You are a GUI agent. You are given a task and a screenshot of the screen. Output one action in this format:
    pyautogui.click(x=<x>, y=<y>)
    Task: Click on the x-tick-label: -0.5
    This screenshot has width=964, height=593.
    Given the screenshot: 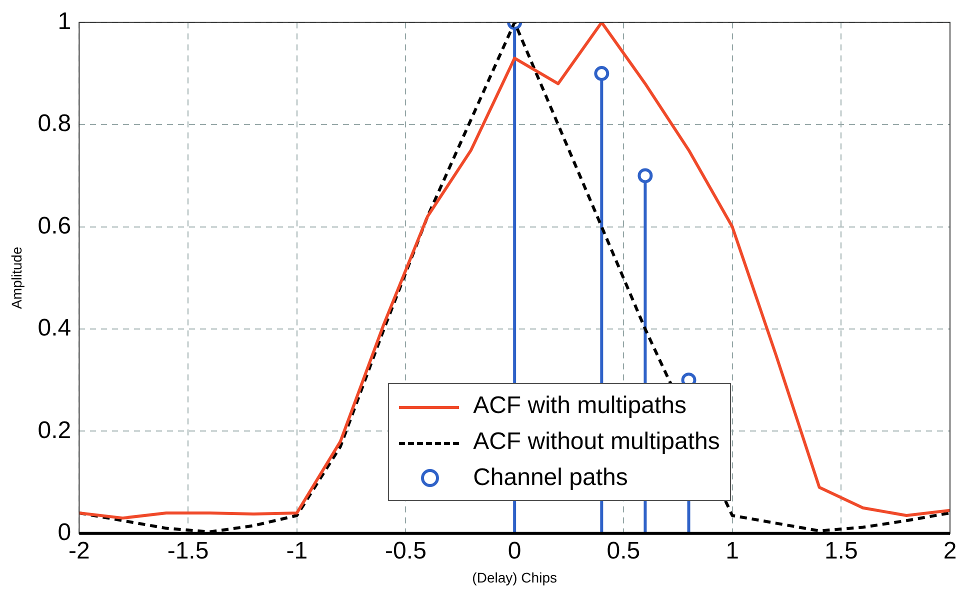 What is the action you would take?
    pyautogui.click(x=405, y=550)
    